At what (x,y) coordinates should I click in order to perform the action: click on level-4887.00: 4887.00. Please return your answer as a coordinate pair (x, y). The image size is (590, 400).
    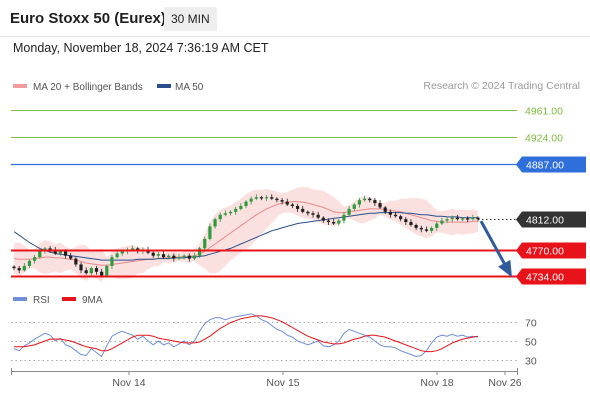
    Looking at the image, I should click on (298, 164).